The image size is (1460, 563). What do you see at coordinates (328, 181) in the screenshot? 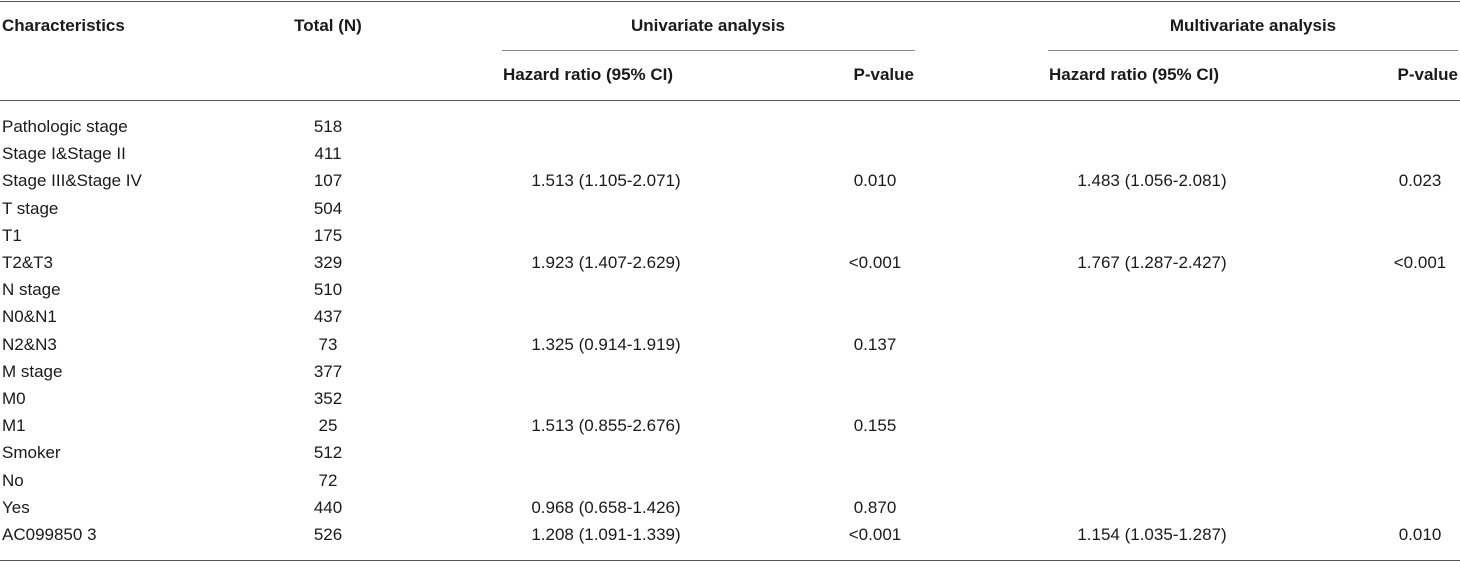
I see `total-cell: 107` at bounding box center [328, 181].